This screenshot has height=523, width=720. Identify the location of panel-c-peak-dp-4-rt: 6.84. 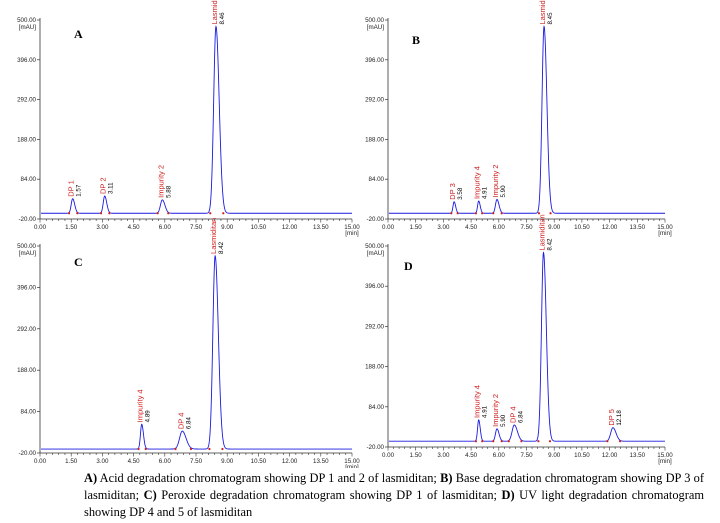
(188, 423).